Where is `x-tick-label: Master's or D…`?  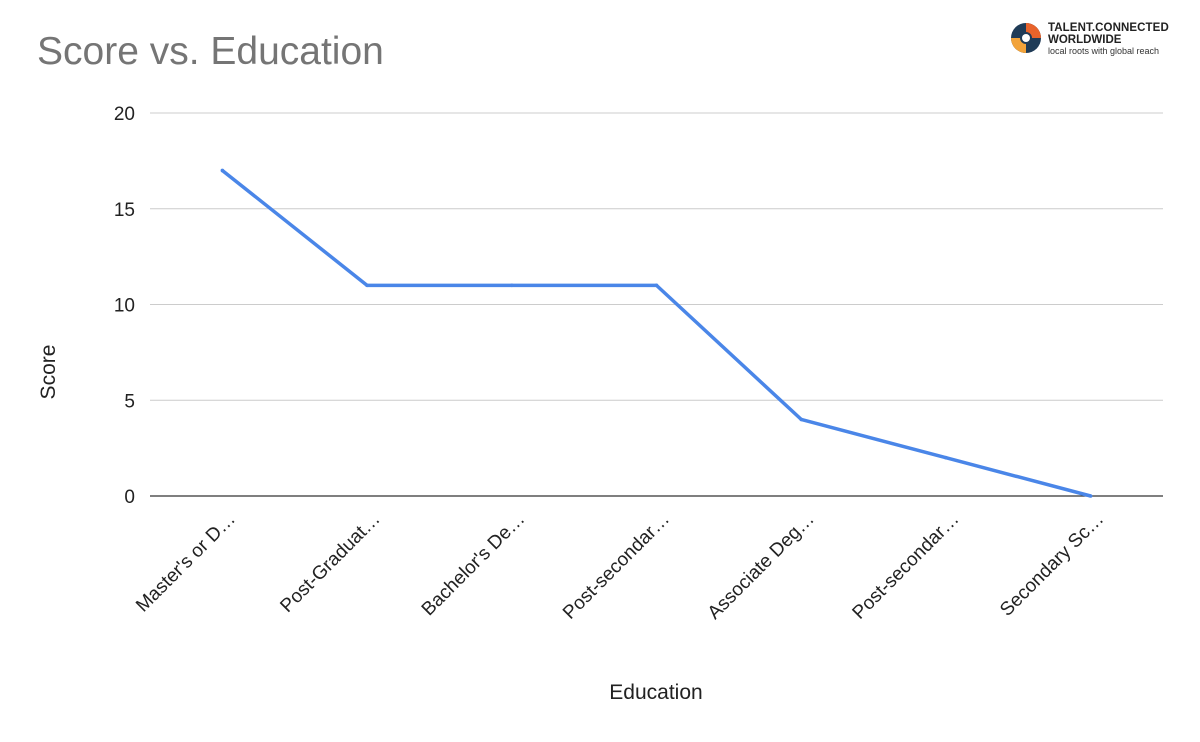
x-tick-label: Master's or D… is located at coordinates (186, 563).